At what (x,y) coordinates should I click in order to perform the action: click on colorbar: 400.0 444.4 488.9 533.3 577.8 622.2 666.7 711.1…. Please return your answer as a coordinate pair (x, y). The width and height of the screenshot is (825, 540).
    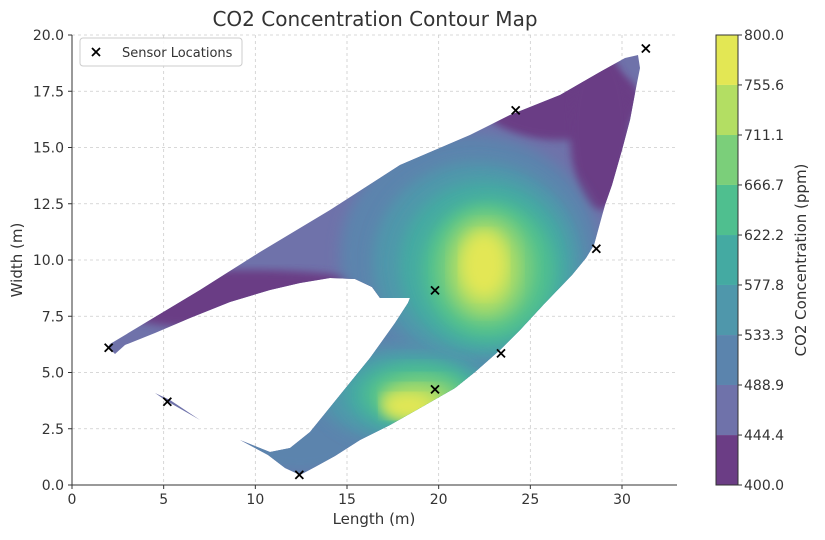
    Looking at the image, I should click on (749, 261).